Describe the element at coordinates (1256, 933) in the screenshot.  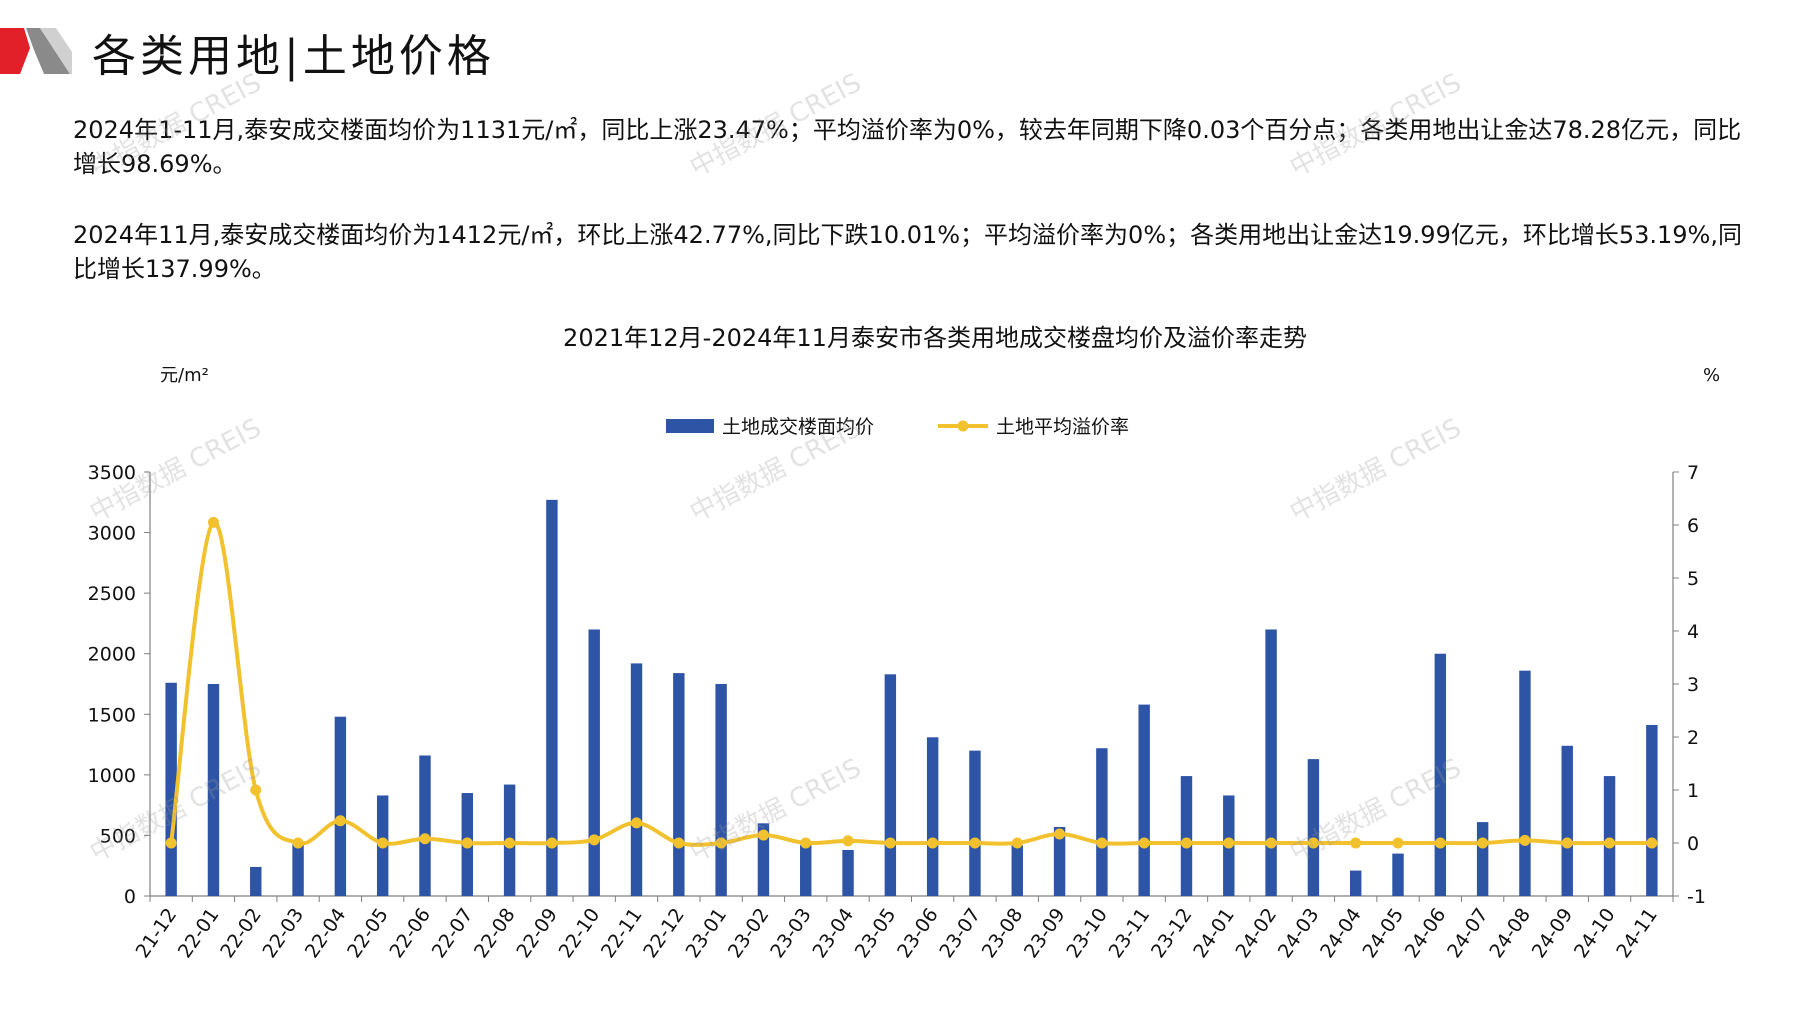
I see `x-tick-label: 24-02` at that location.